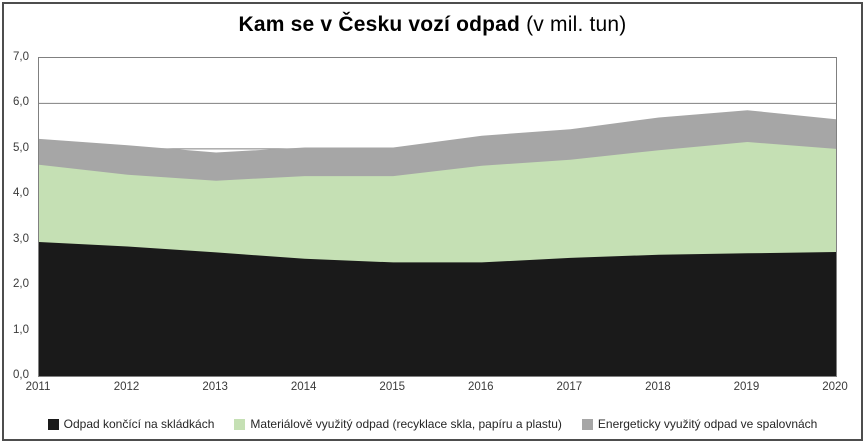 Image resolution: width=865 pixels, height=443 pixels. I want to click on y-tick-label: 6,0, so click(21, 102).